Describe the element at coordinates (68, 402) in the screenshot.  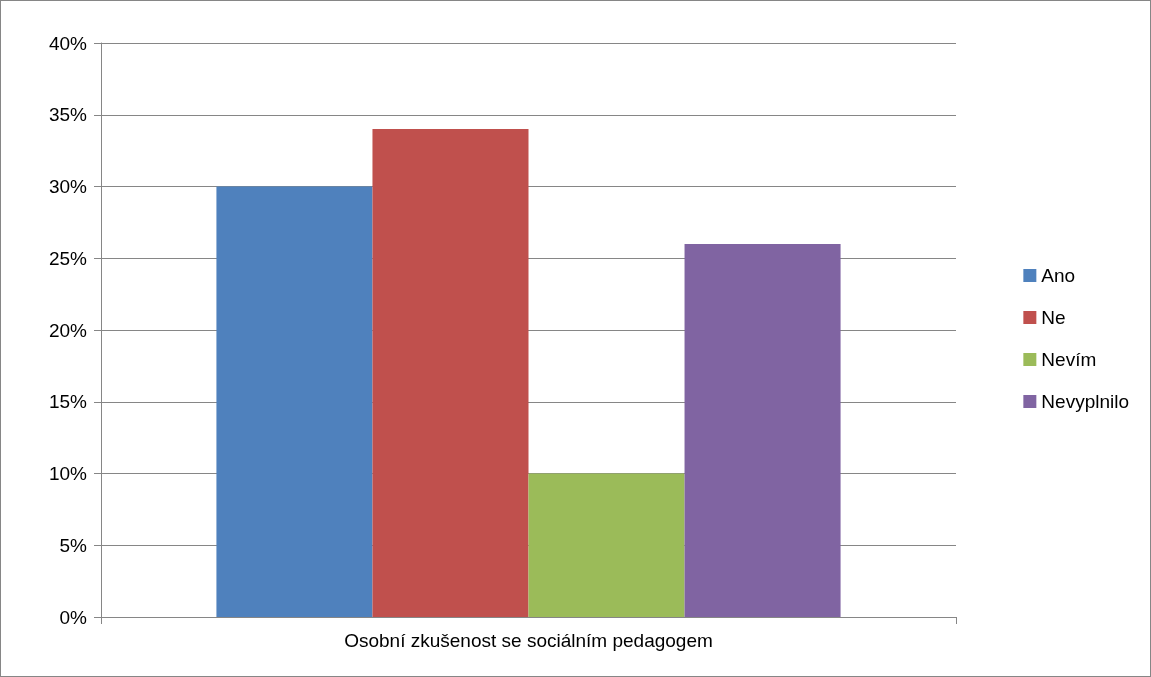
I see `y-tick-label: 15%` at that location.